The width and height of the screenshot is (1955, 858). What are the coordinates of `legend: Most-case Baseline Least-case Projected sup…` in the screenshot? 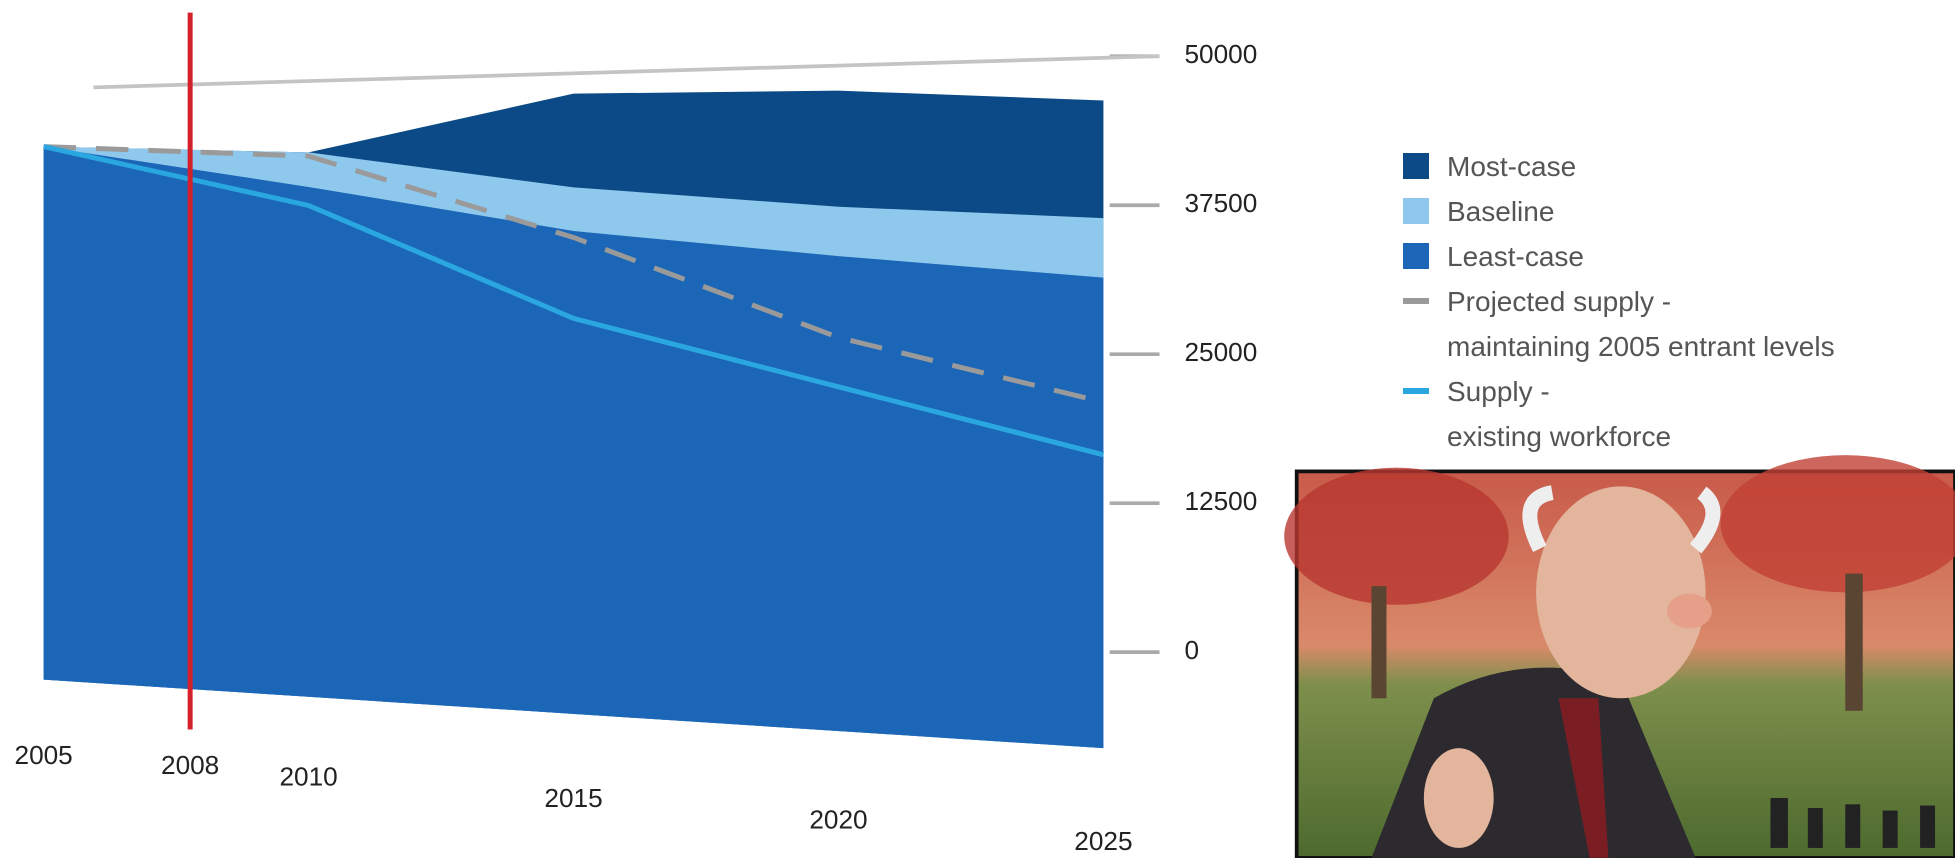 It's located at (1615, 301).